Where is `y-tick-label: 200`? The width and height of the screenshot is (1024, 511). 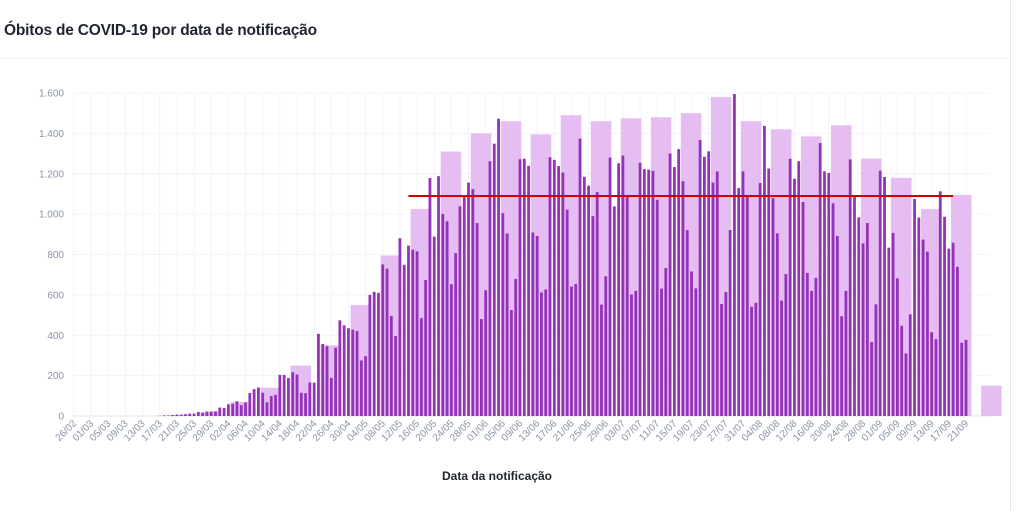
y-tick-label: 200 is located at coordinates (55, 376).